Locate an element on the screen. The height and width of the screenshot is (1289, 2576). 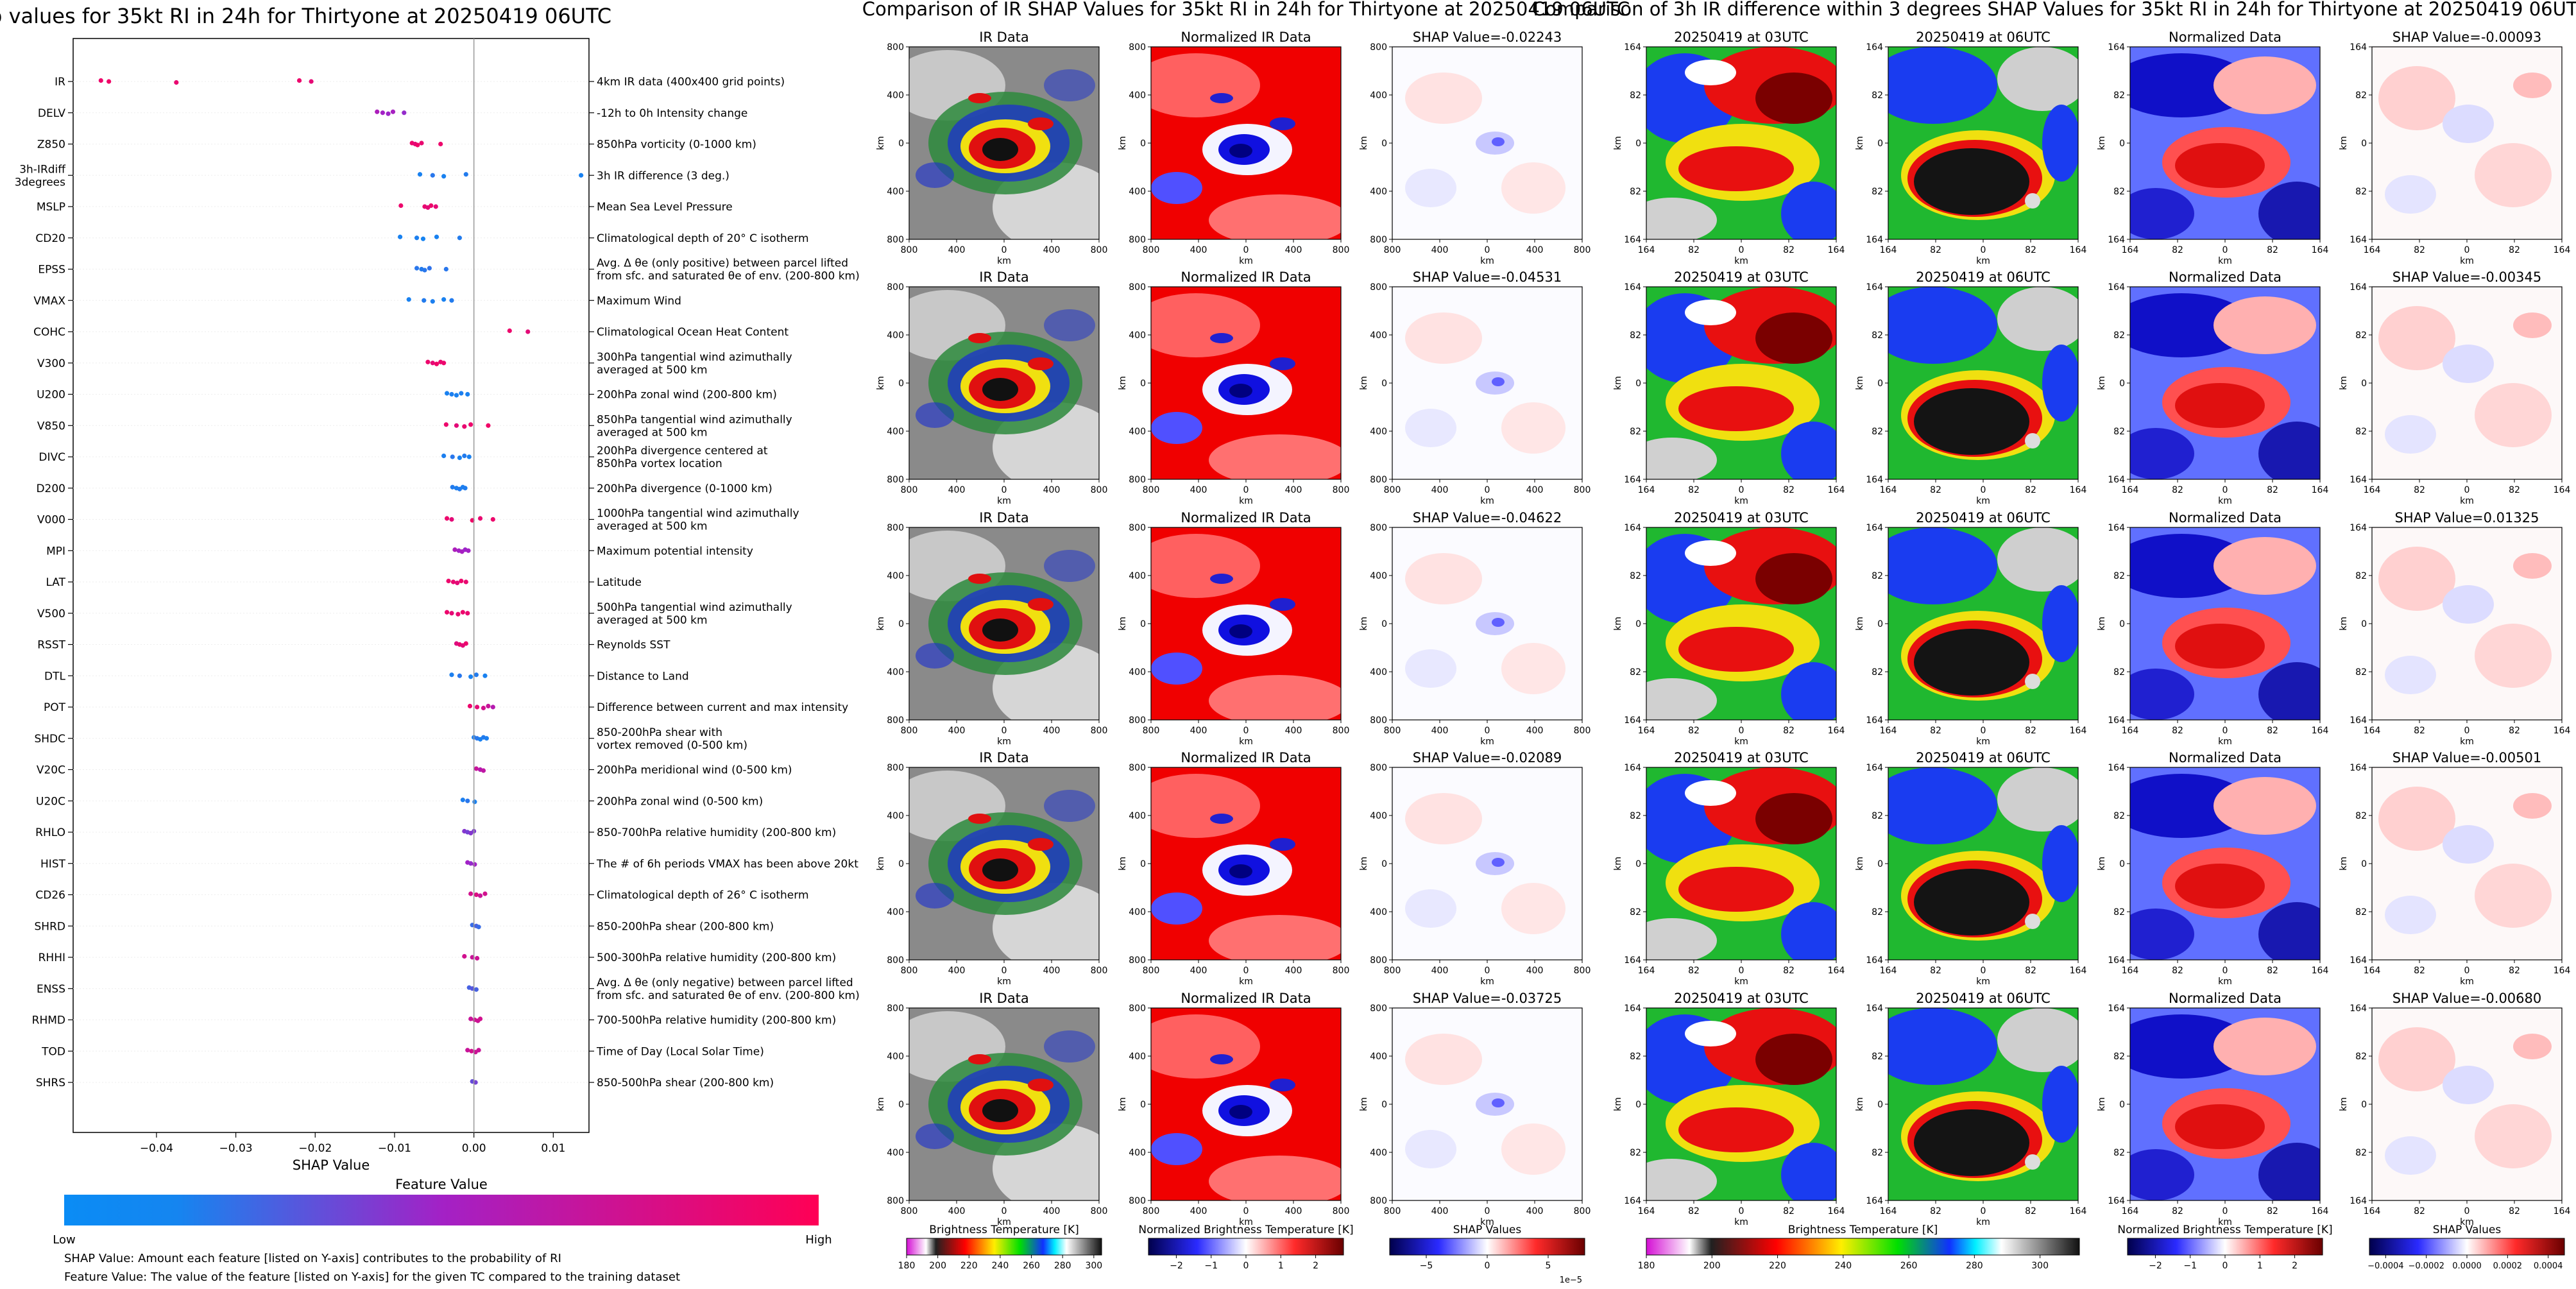
x-tick-label: −0.02 is located at coordinates (315, 1148).